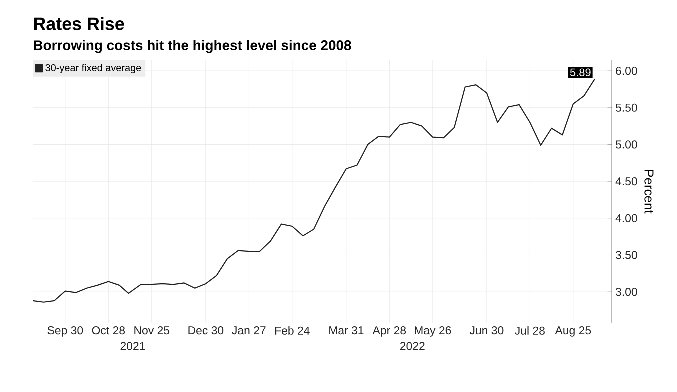  Describe the element at coordinates (412, 346) in the screenshot. I see `text: 2022` at that location.